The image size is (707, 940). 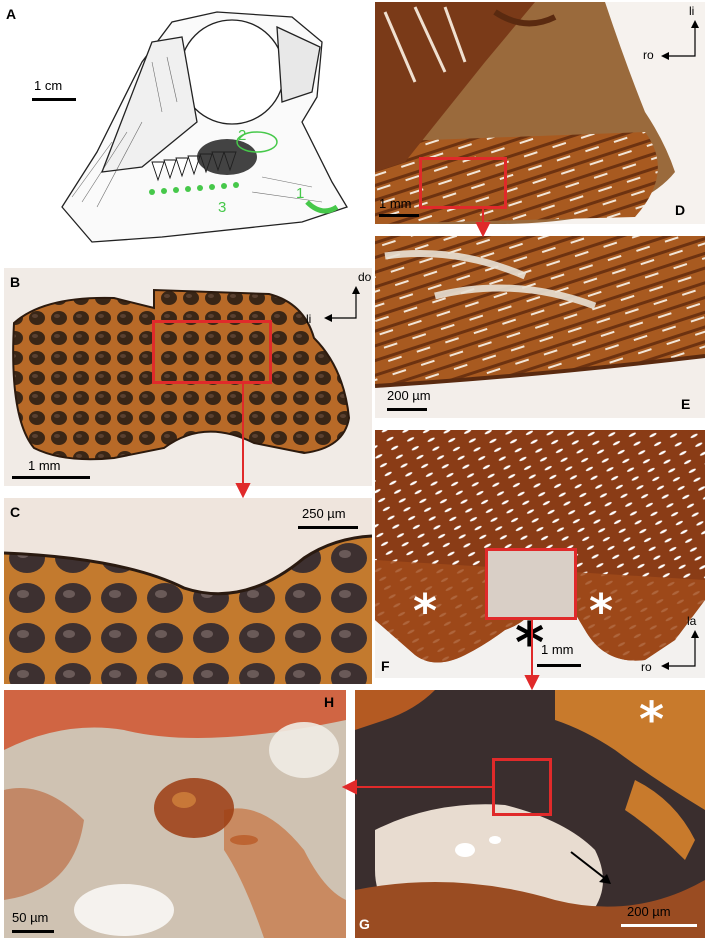 I want to click on panel-d-axis-li: li, so click(x=692, y=11).